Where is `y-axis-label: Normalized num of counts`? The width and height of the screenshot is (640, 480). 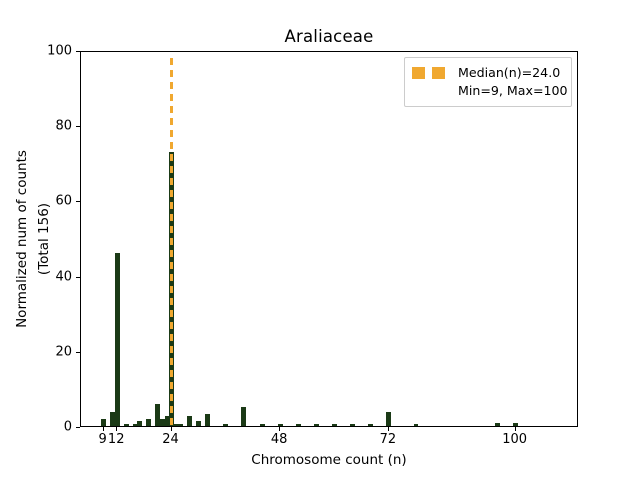
y-axis-label: Normalized num of counts is located at coordinates (22, 239).